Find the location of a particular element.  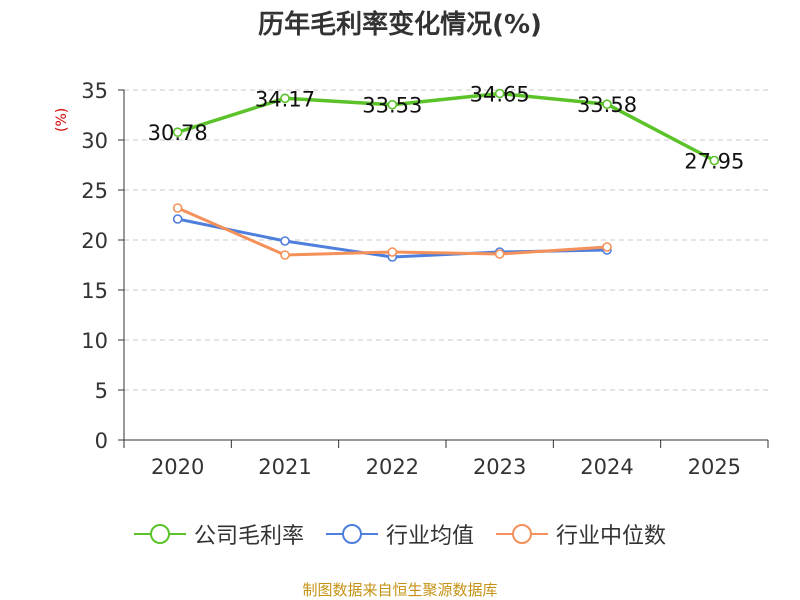

y-tick-label: 35 is located at coordinates (94, 91).